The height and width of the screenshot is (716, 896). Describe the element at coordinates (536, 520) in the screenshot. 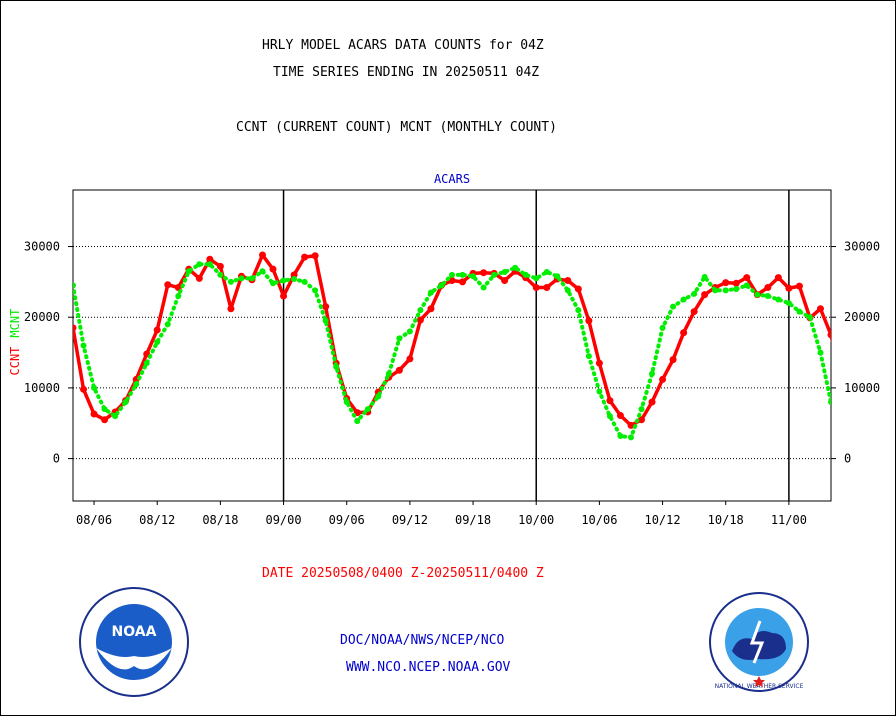

I see `x-tick-label: 10/00` at that location.